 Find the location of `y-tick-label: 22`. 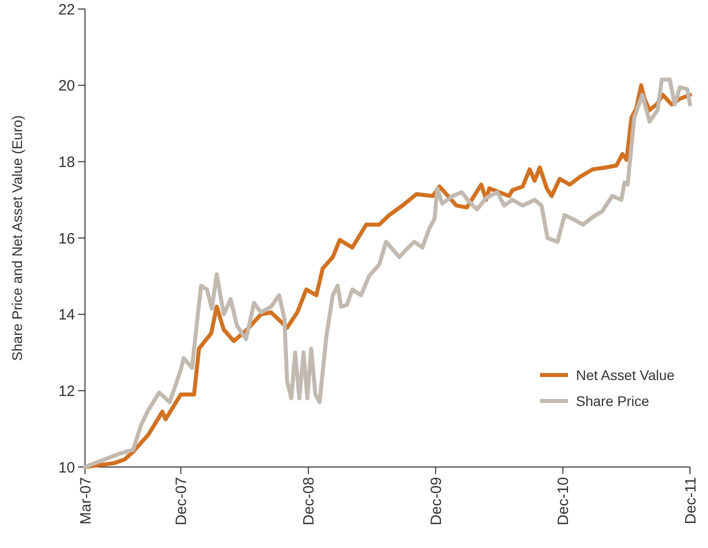

y-tick-label: 22 is located at coordinates (66, 9).